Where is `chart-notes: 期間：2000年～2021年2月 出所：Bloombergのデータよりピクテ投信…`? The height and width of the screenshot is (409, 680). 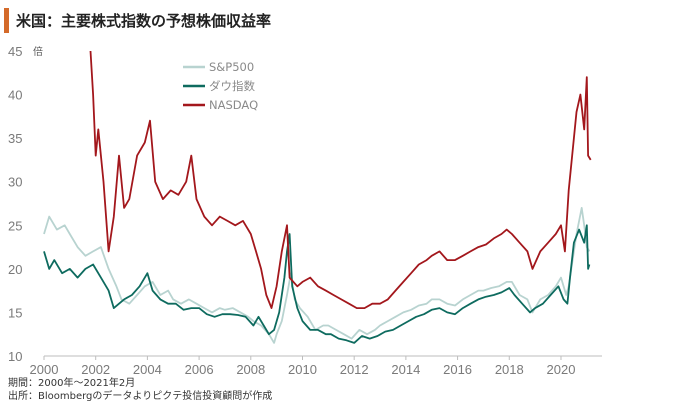 chart-notes: 期間：2000年～2021年2月 出所：Bloombergのデータよりピクテ投信… is located at coordinates (140, 390).